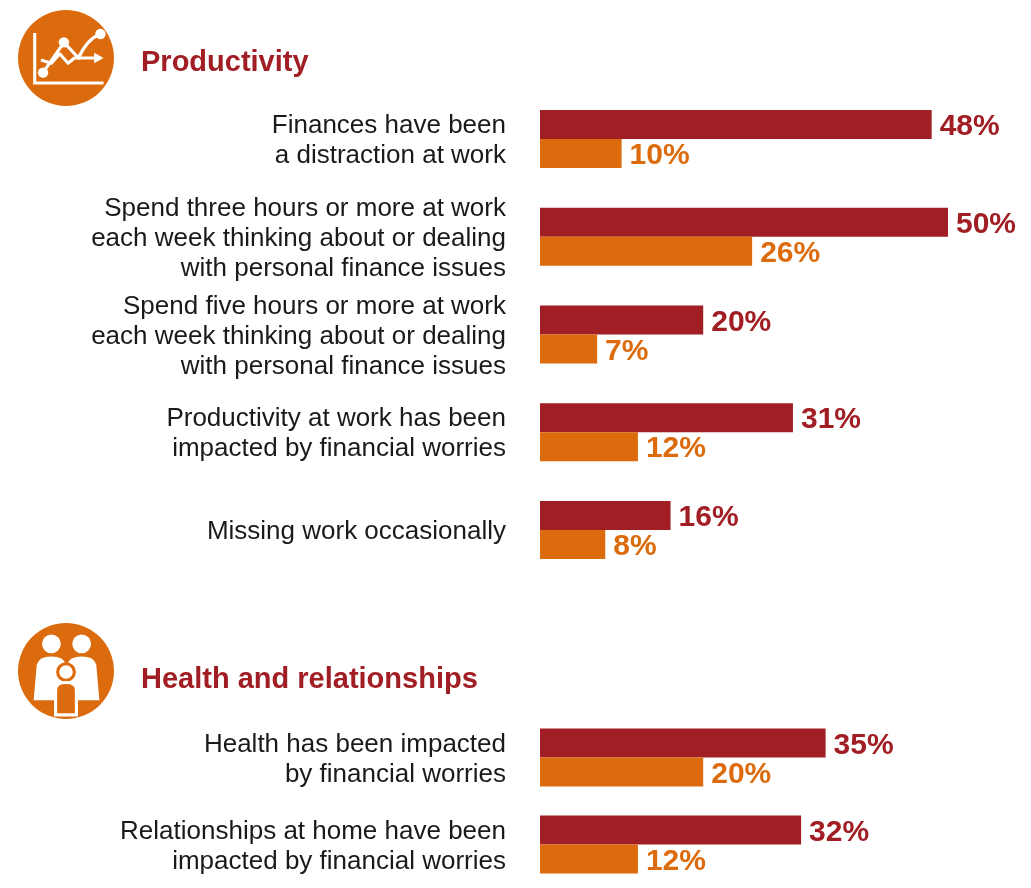 The image size is (1031, 888). What do you see at coordinates (708, 516) in the screenshot?
I see `data-label: 16%` at bounding box center [708, 516].